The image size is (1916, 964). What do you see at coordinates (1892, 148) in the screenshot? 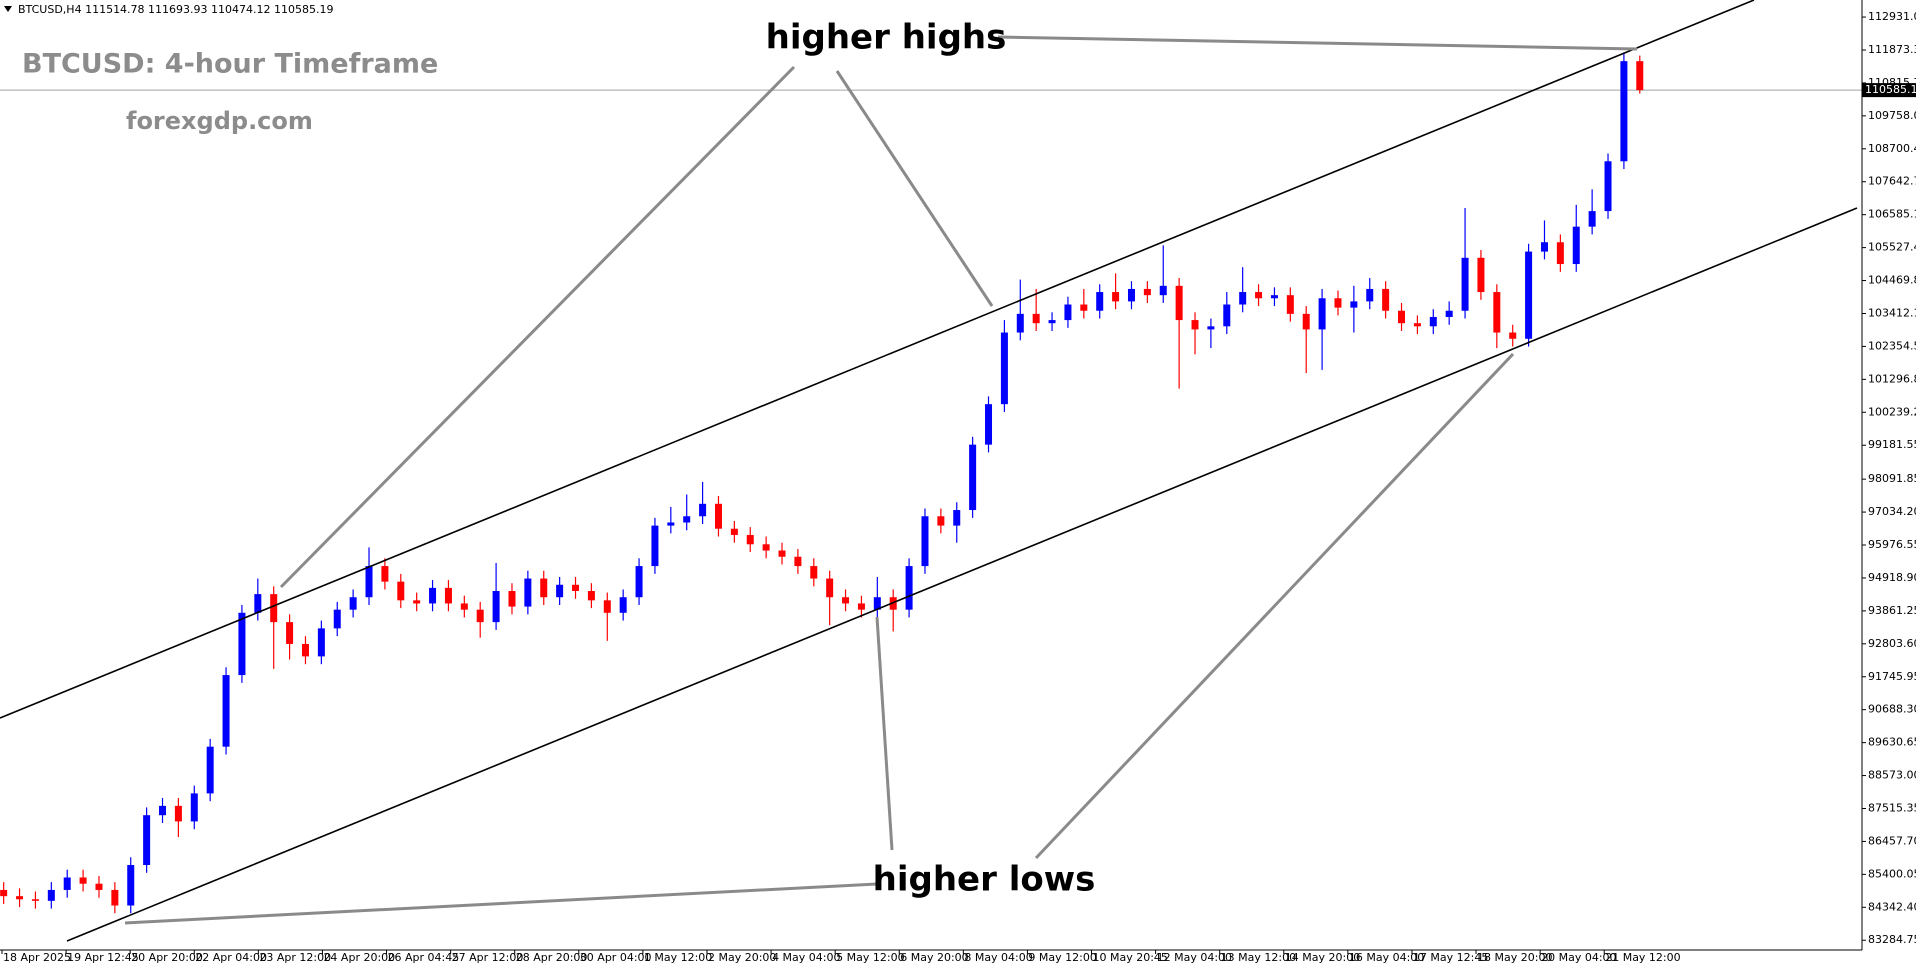
I see `y-tick-label: 108700.40` at bounding box center [1892, 148].